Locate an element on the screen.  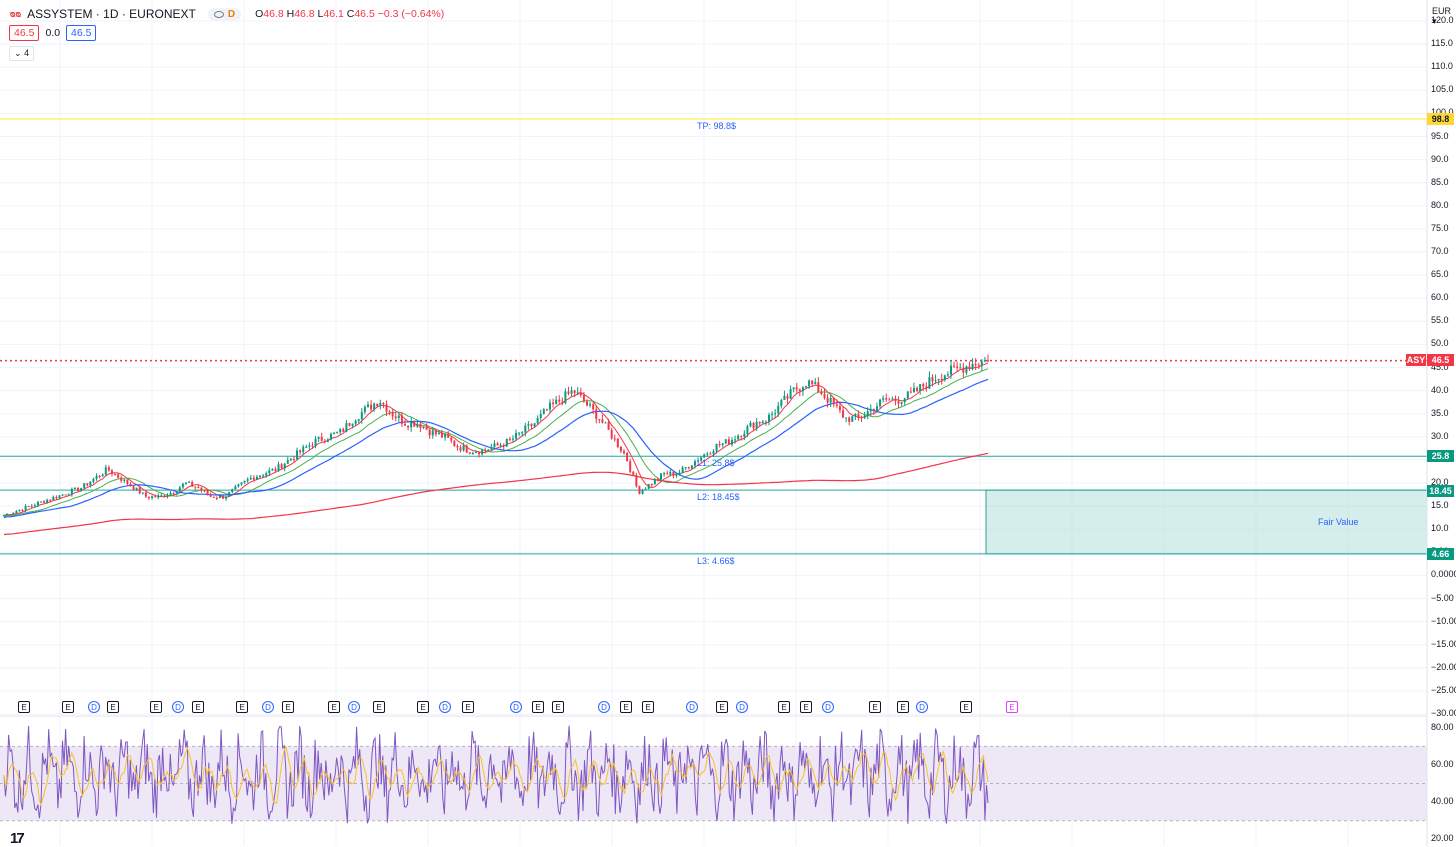
tradingview-logo-icon: 17 is located at coordinates (17, 838).